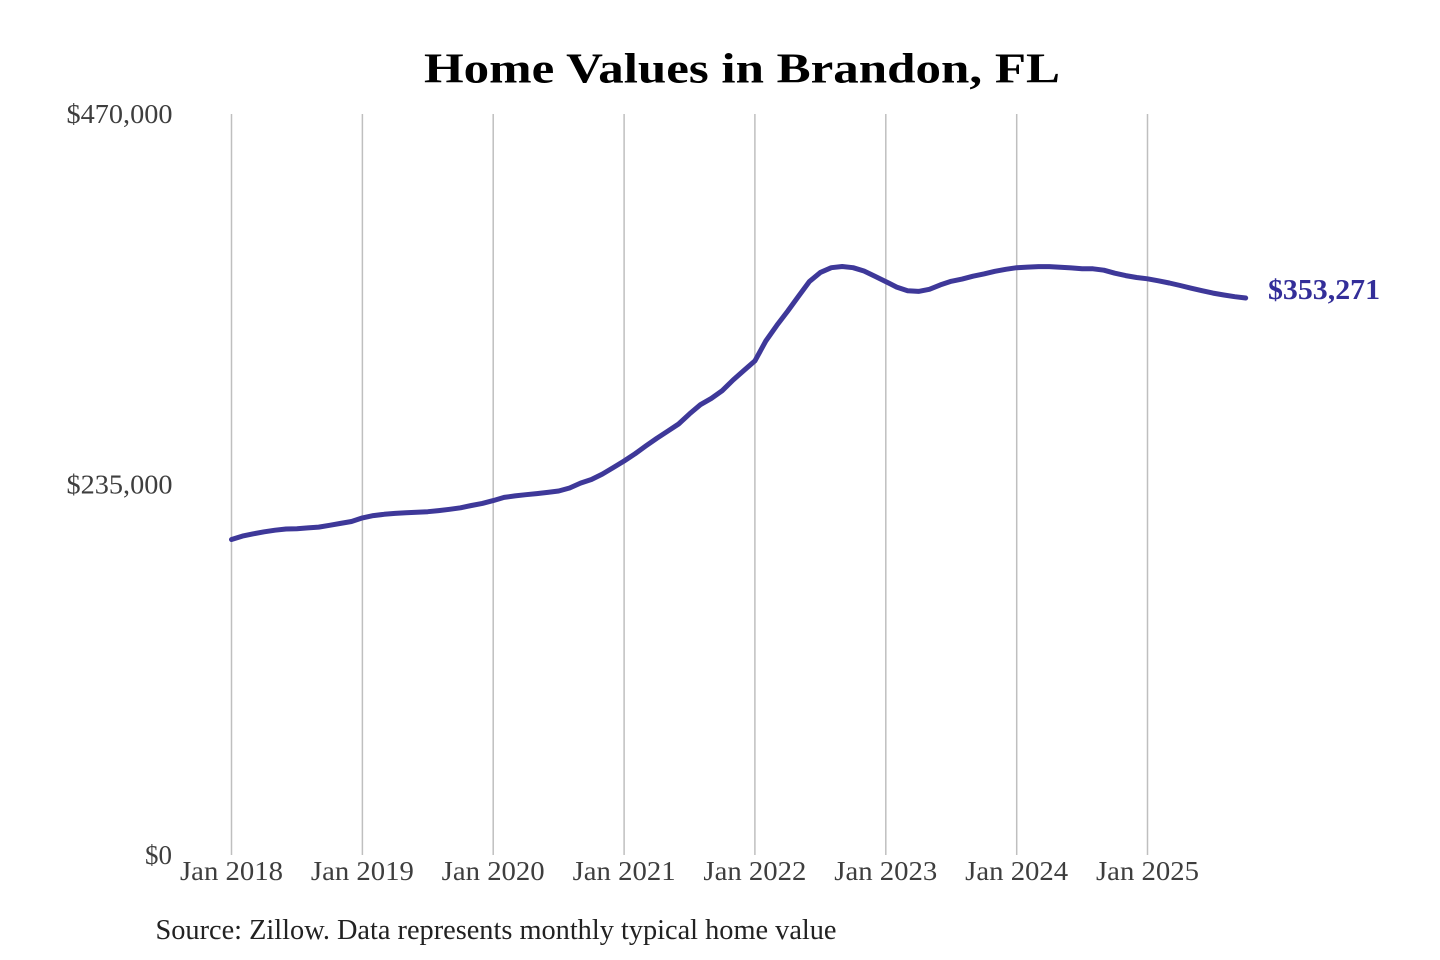 This screenshot has width=1440, height=960. Describe the element at coordinates (362, 871) in the screenshot. I see `svg-text: Jan 2019` at that location.